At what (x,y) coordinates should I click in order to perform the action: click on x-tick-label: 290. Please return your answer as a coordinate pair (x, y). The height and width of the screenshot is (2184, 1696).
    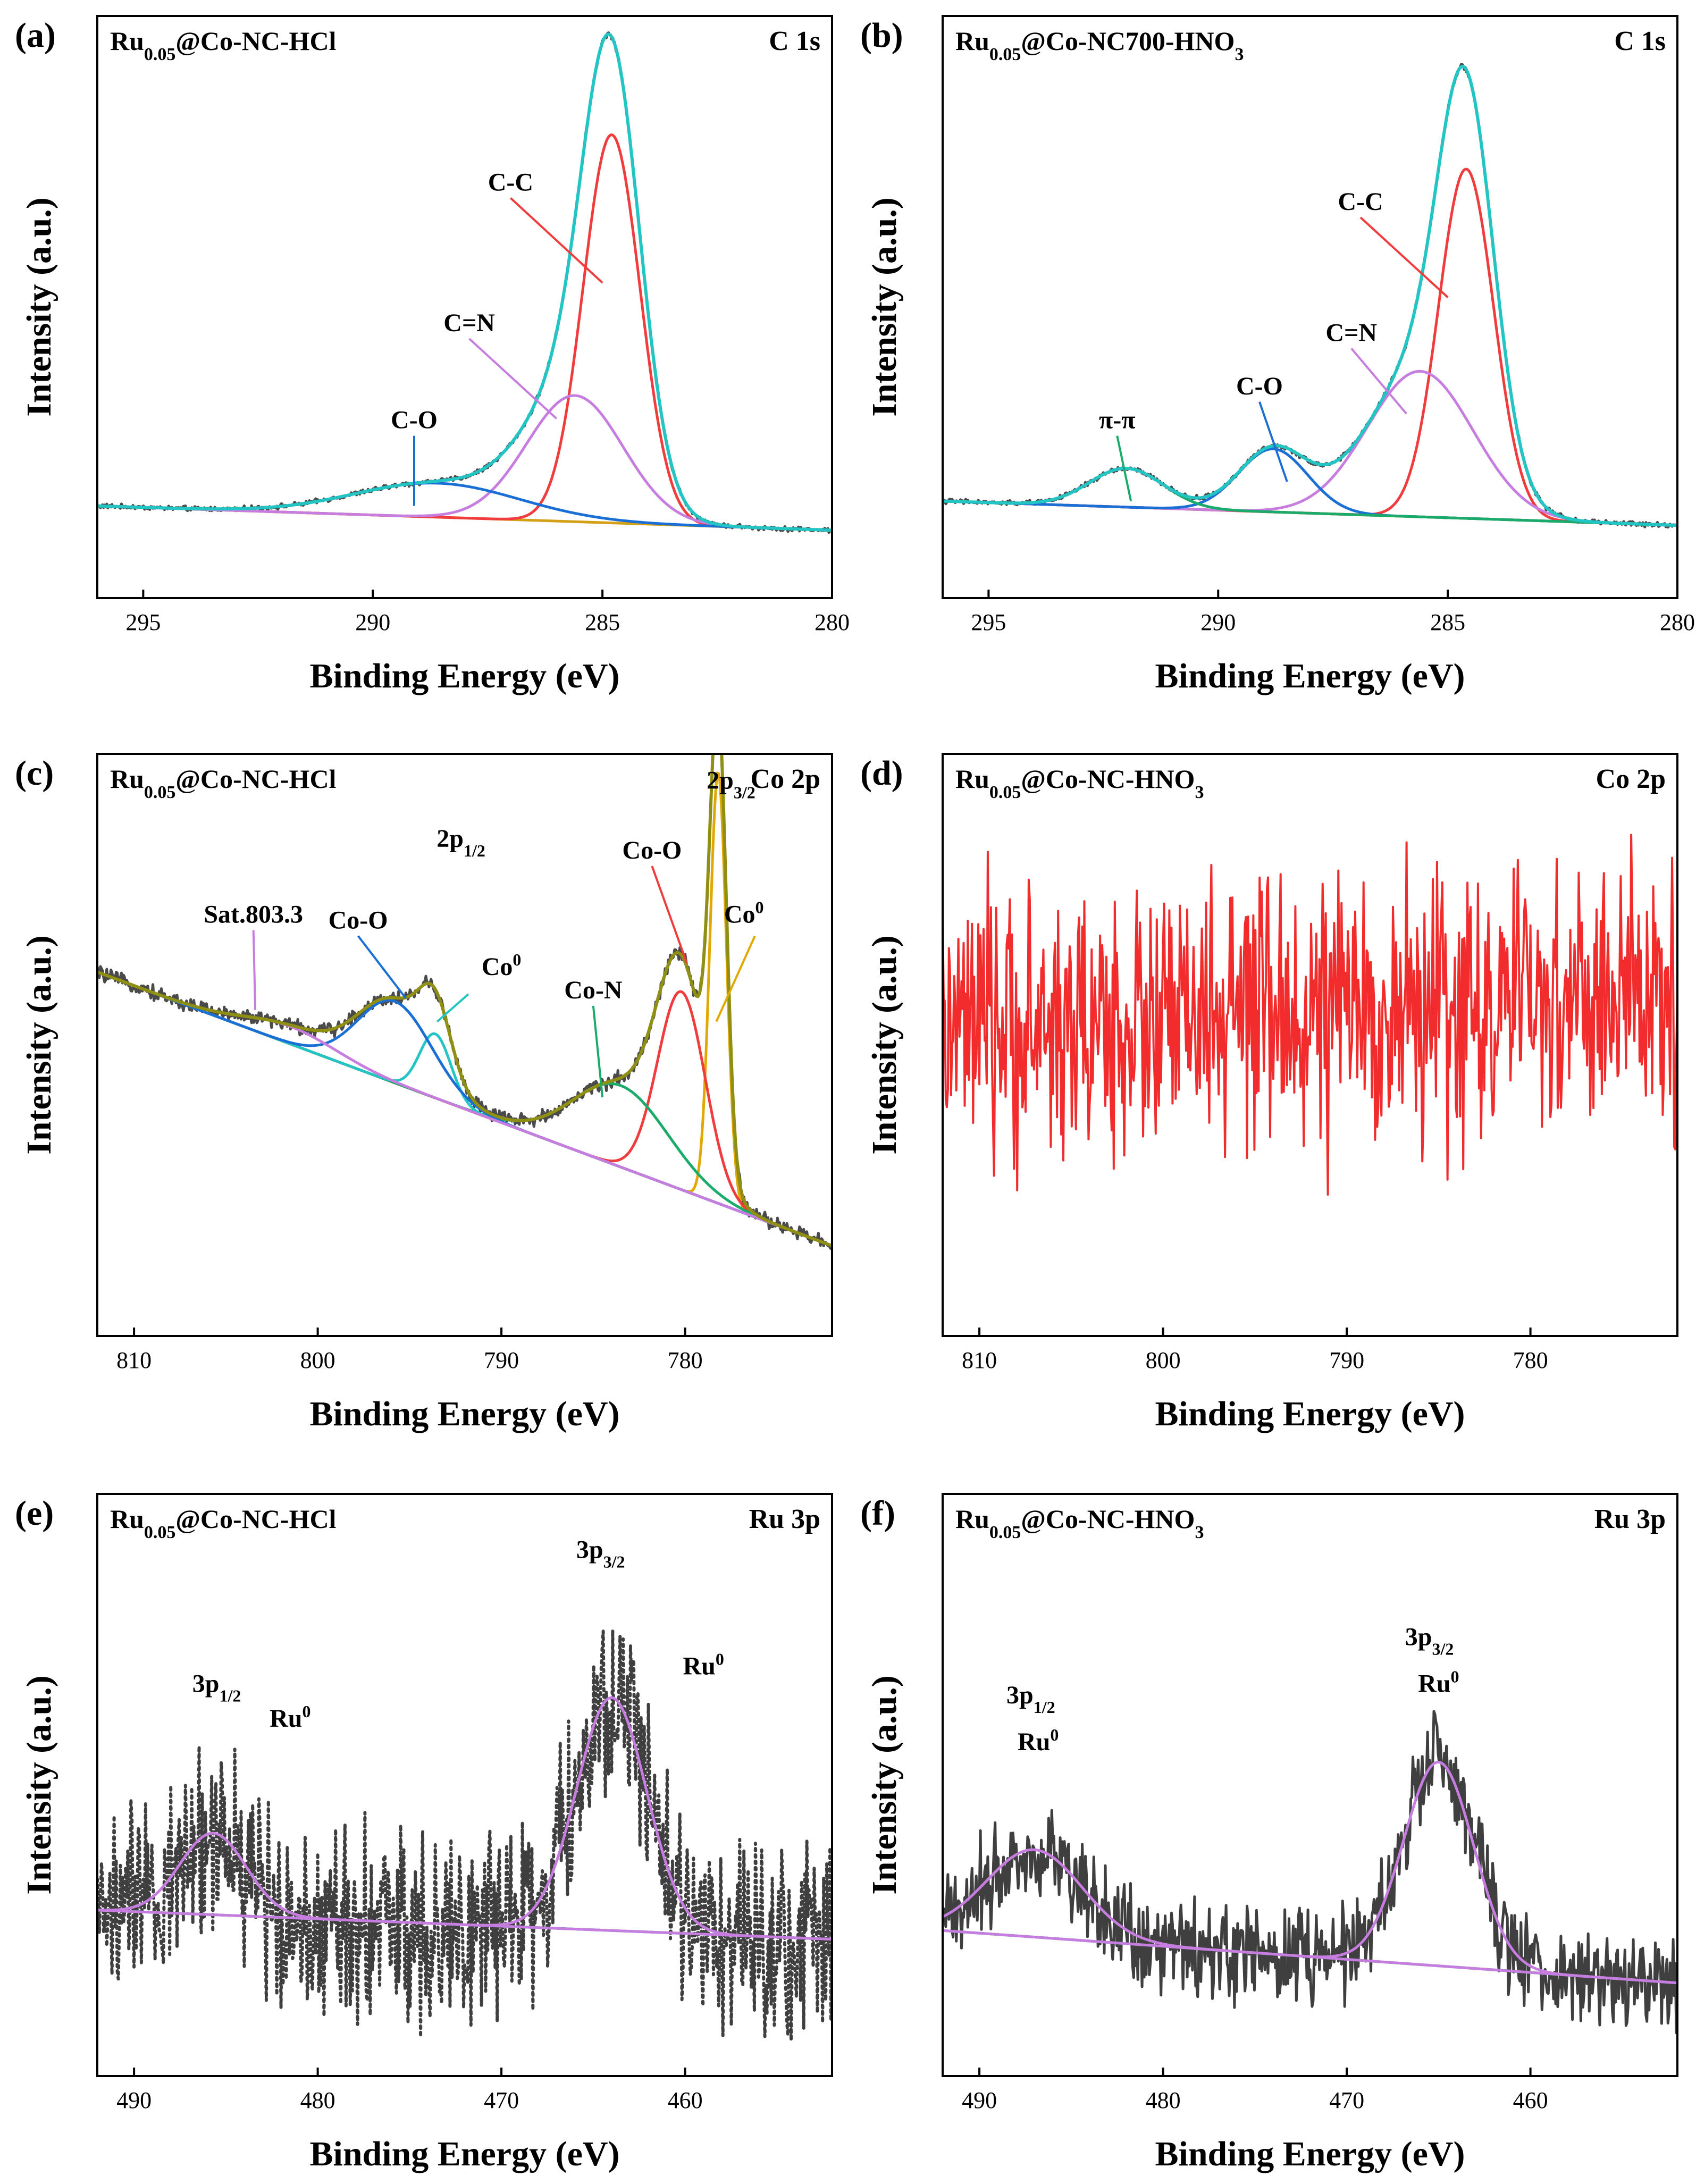
    Looking at the image, I should click on (1218, 622).